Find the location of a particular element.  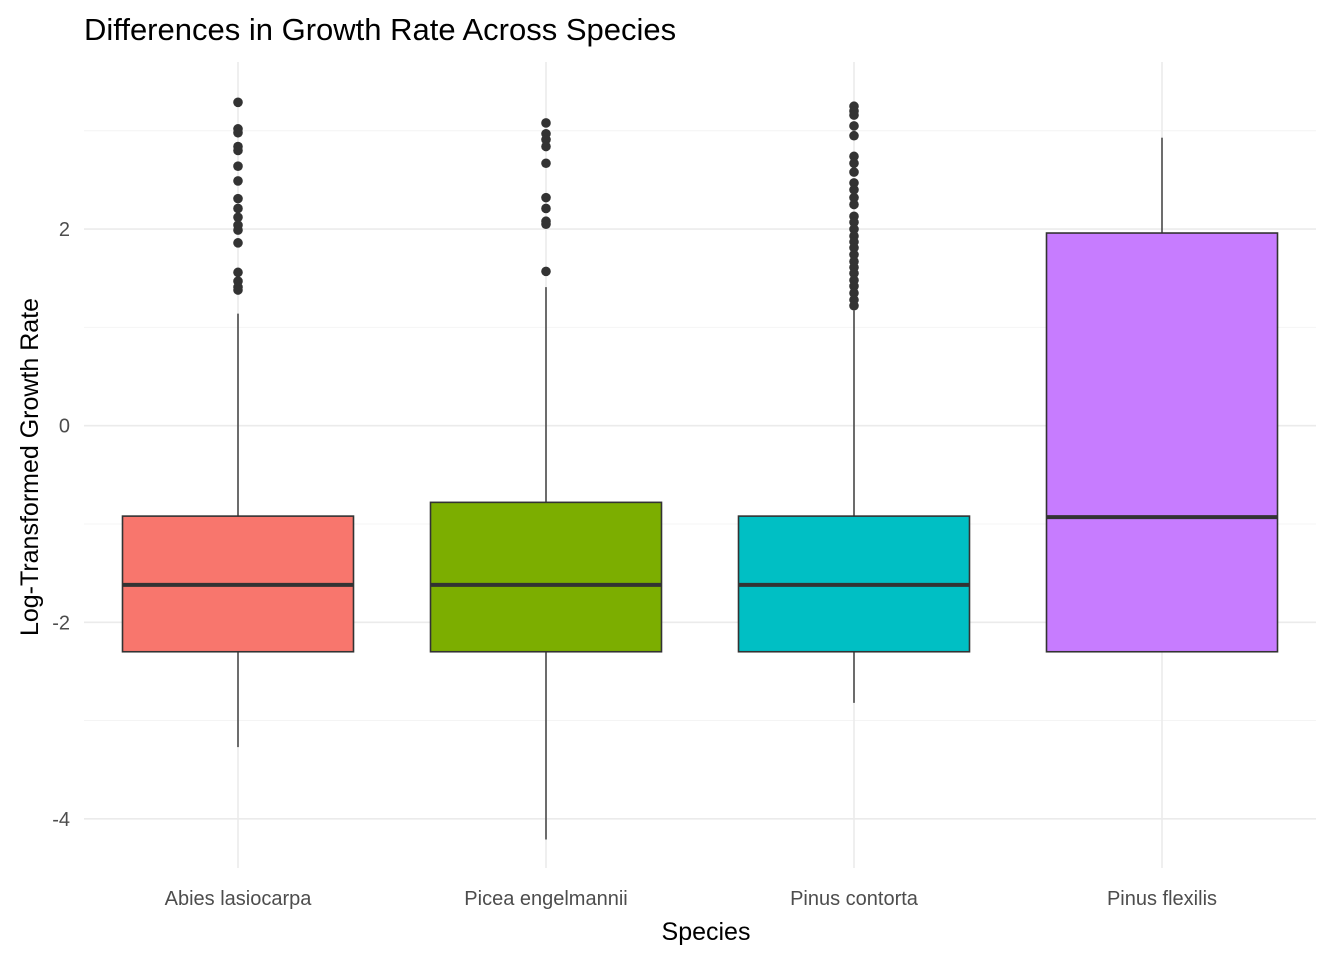

box-group-abies-lasiocarpa is located at coordinates (238, 422).